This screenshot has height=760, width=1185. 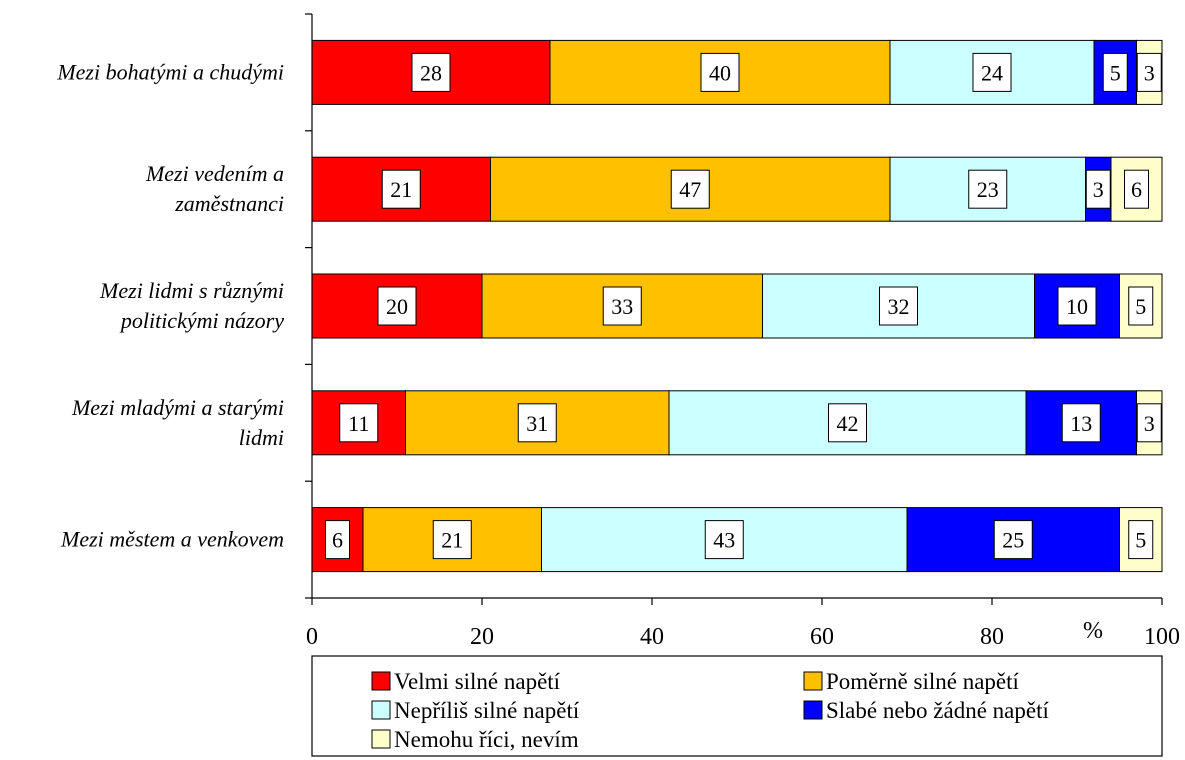 What do you see at coordinates (937, 710) in the screenshot?
I see `legend-label: Slabé nebo žádné napětí` at bounding box center [937, 710].